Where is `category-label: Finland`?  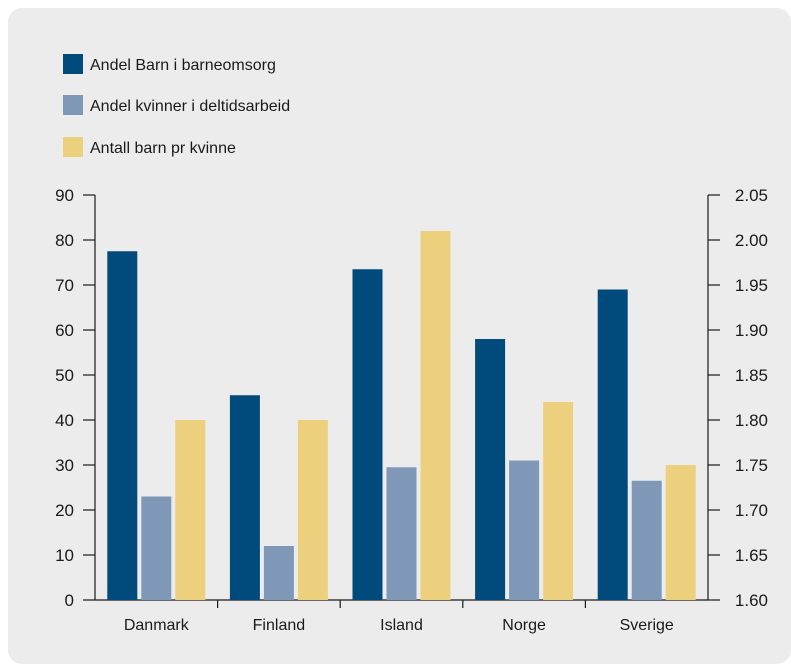
category-label: Finland is located at coordinates (279, 625).